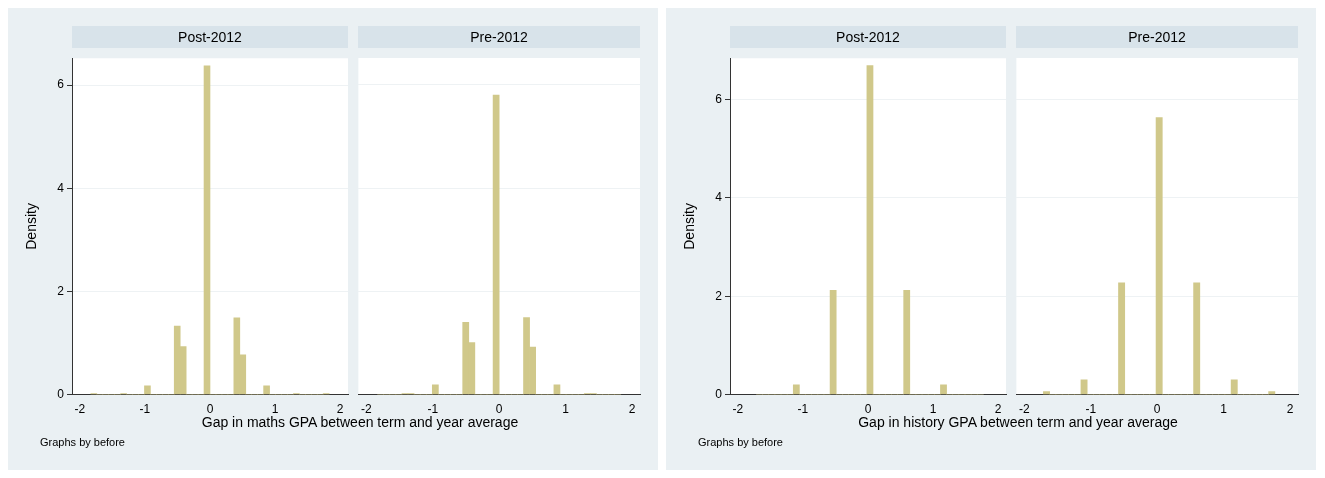 The width and height of the screenshot is (1325, 478). Describe the element at coordinates (1018, 422) in the screenshot. I see `x-axis-title: Gap in history GPA between term and year average` at that location.